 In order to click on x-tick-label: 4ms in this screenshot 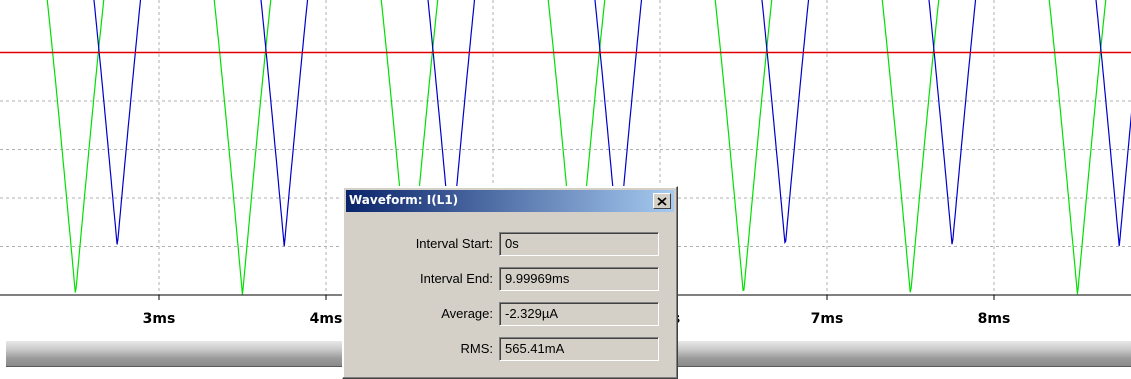, I will do `click(326, 319)`.